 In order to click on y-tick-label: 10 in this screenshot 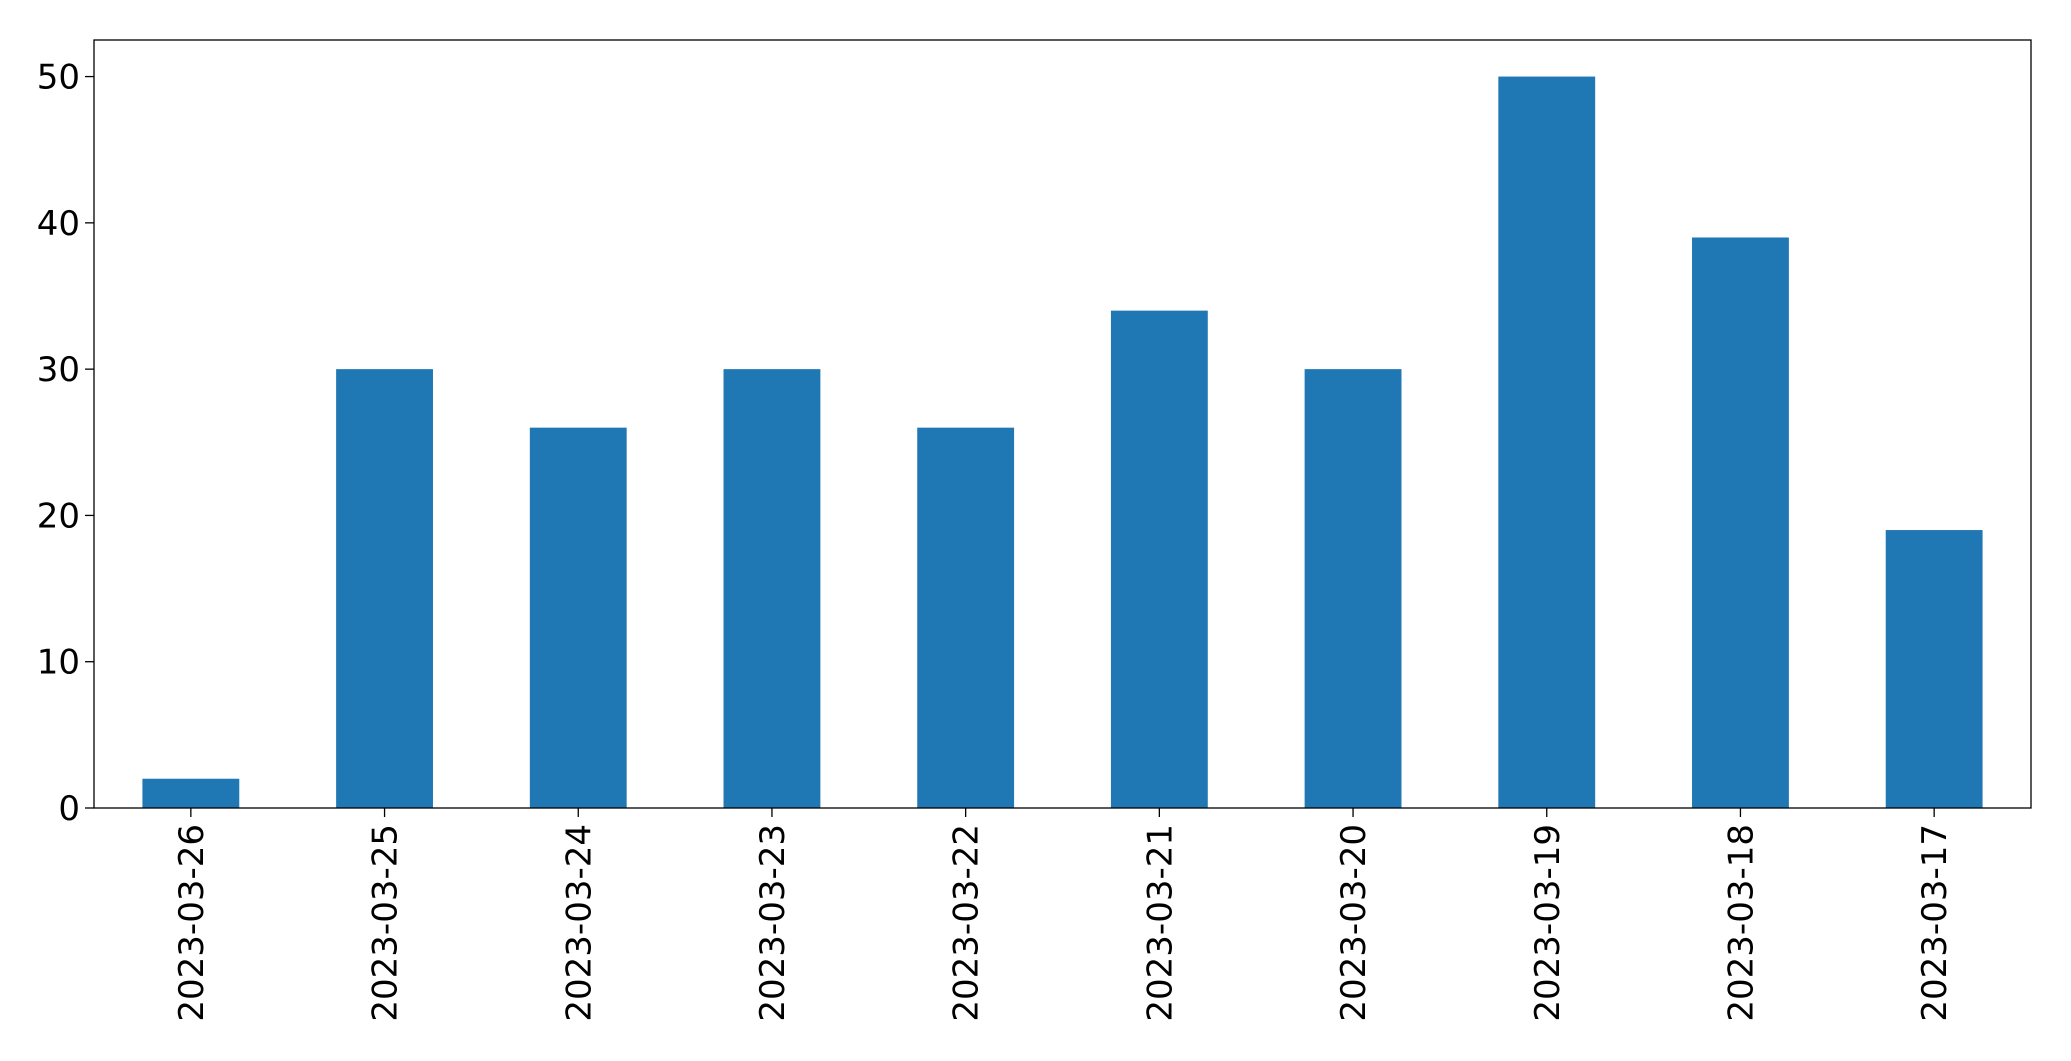, I will do `click(58, 663)`.